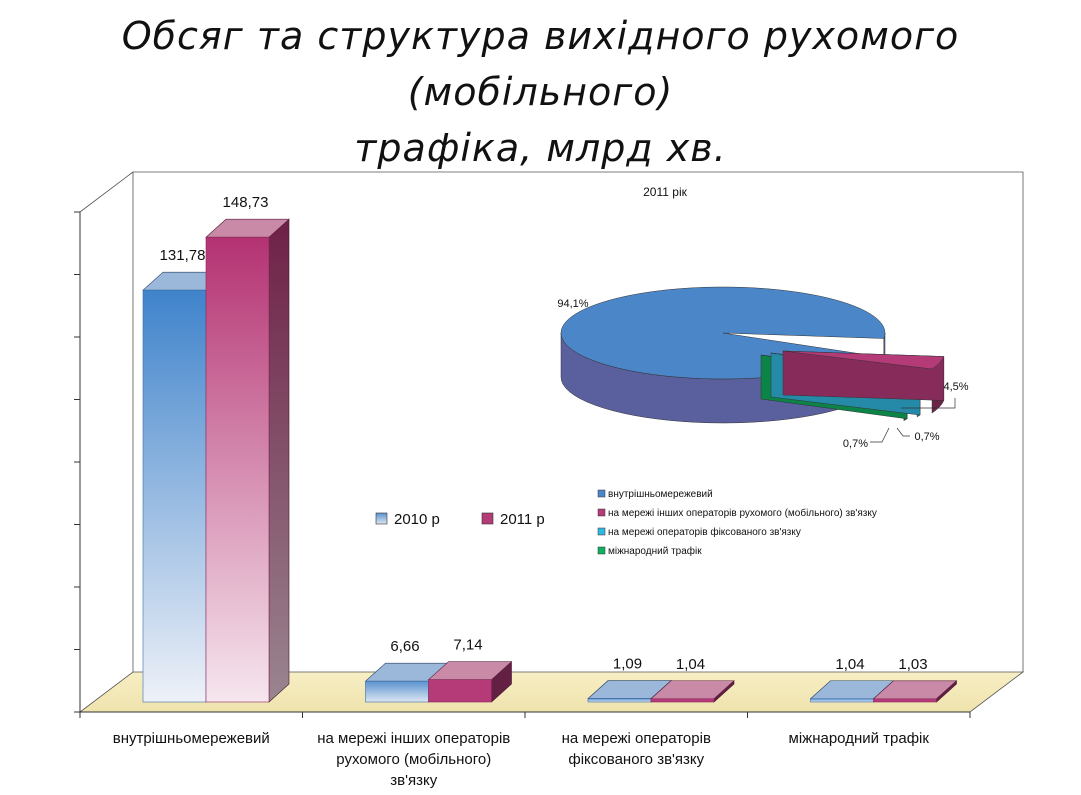 Image resolution: width=1081 pixels, height=795 pixels. I want to click on bar-value-label: 148,73, so click(246, 202).